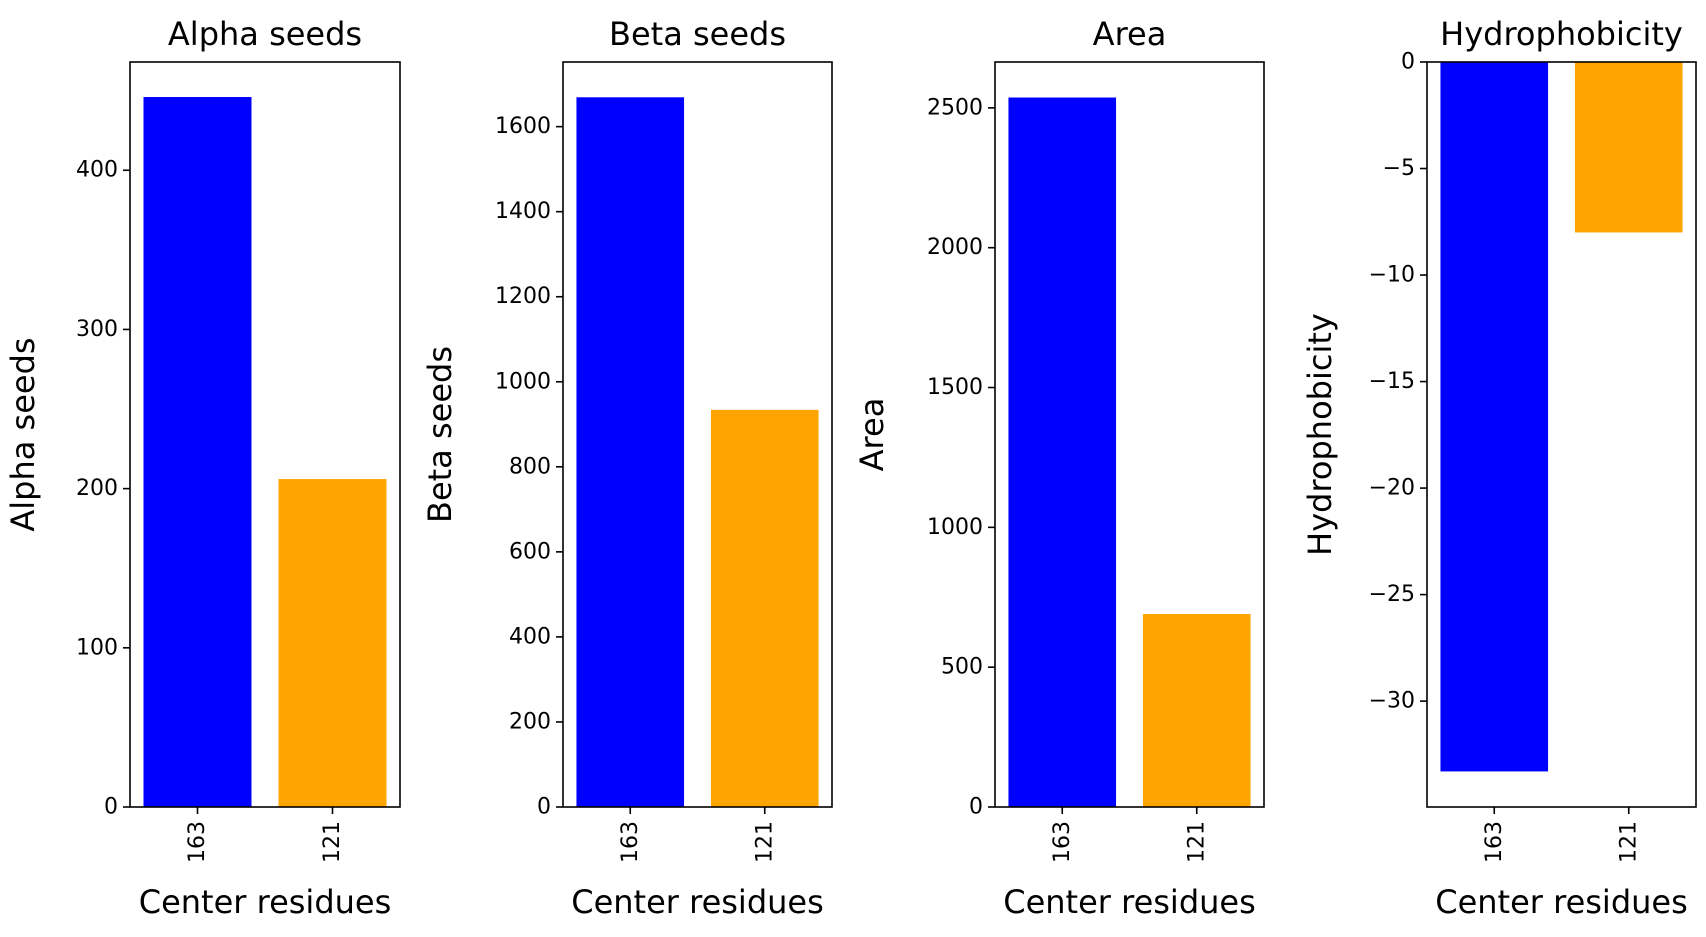  I want to click on ytick-label-beta-seeds-3: 600, so click(530, 551).